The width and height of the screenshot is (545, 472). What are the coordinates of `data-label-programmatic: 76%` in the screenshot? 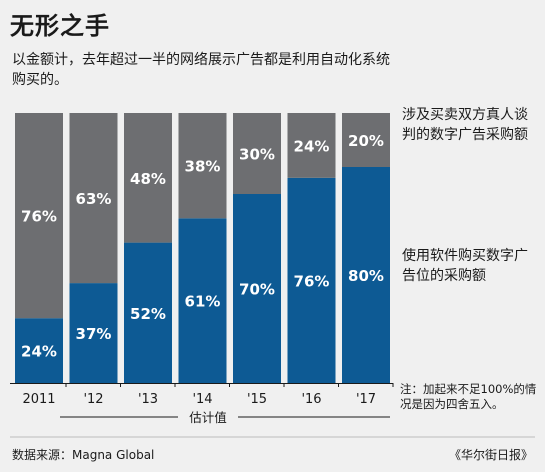 It's located at (312, 281).